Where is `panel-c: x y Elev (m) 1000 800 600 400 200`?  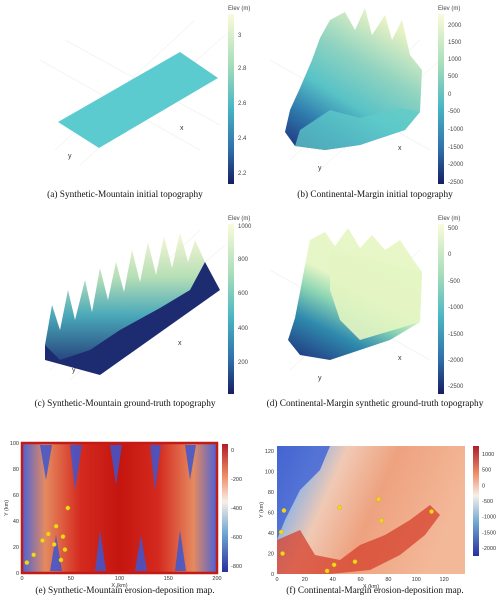
panel-c: x y Elev (m) 1000 800 600 400 200 is located at coordinates (148, 305).